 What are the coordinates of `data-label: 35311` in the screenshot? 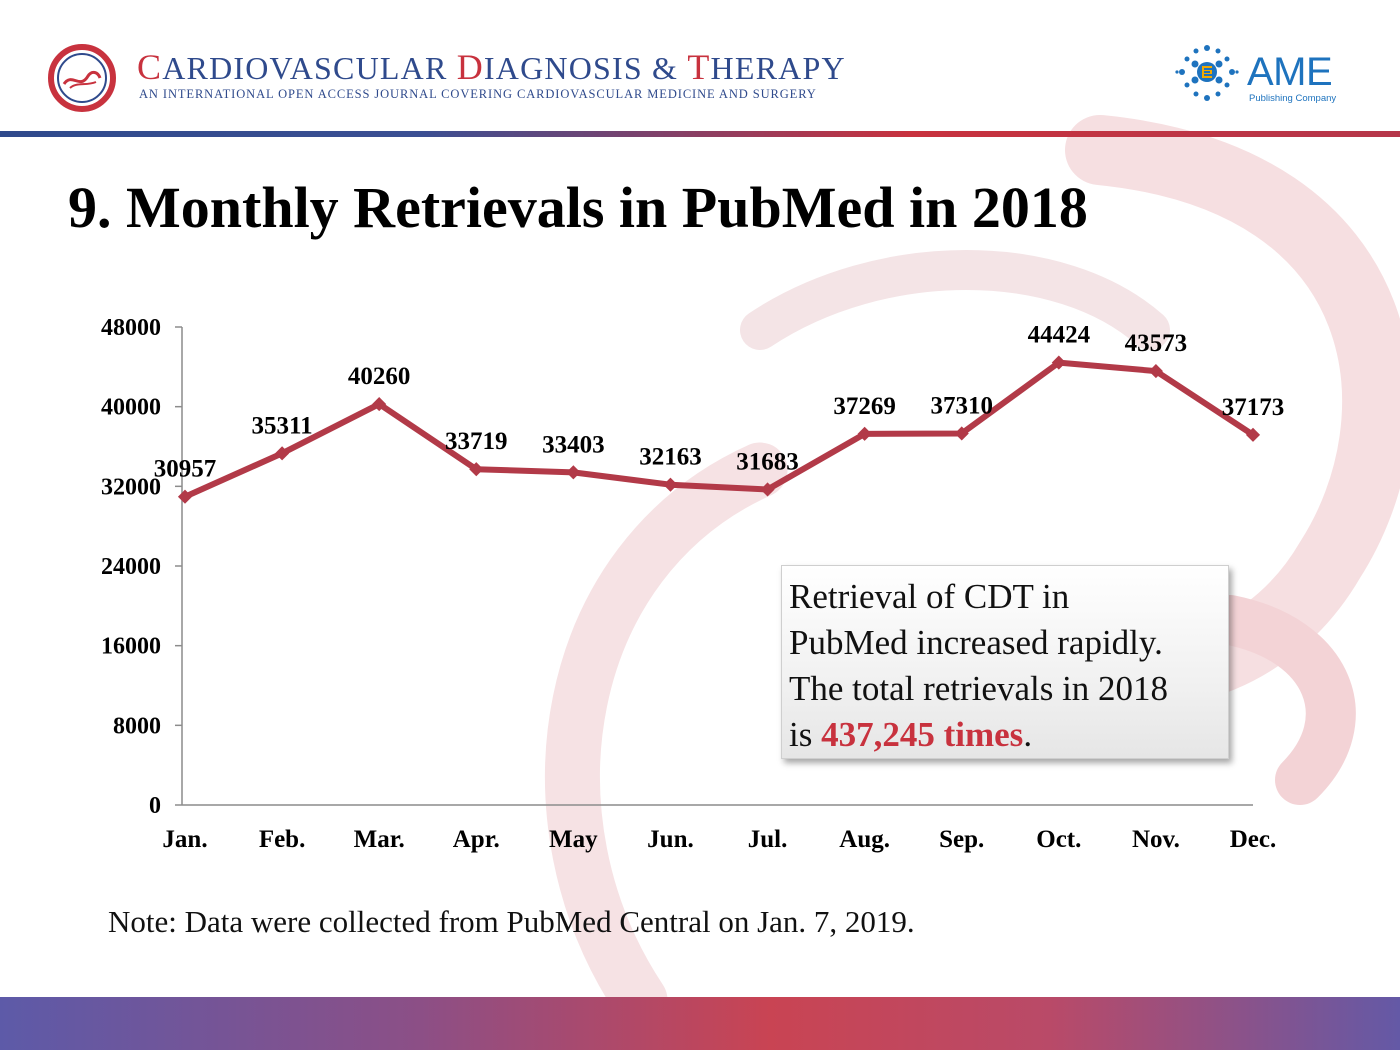 It's located at (282, 425).